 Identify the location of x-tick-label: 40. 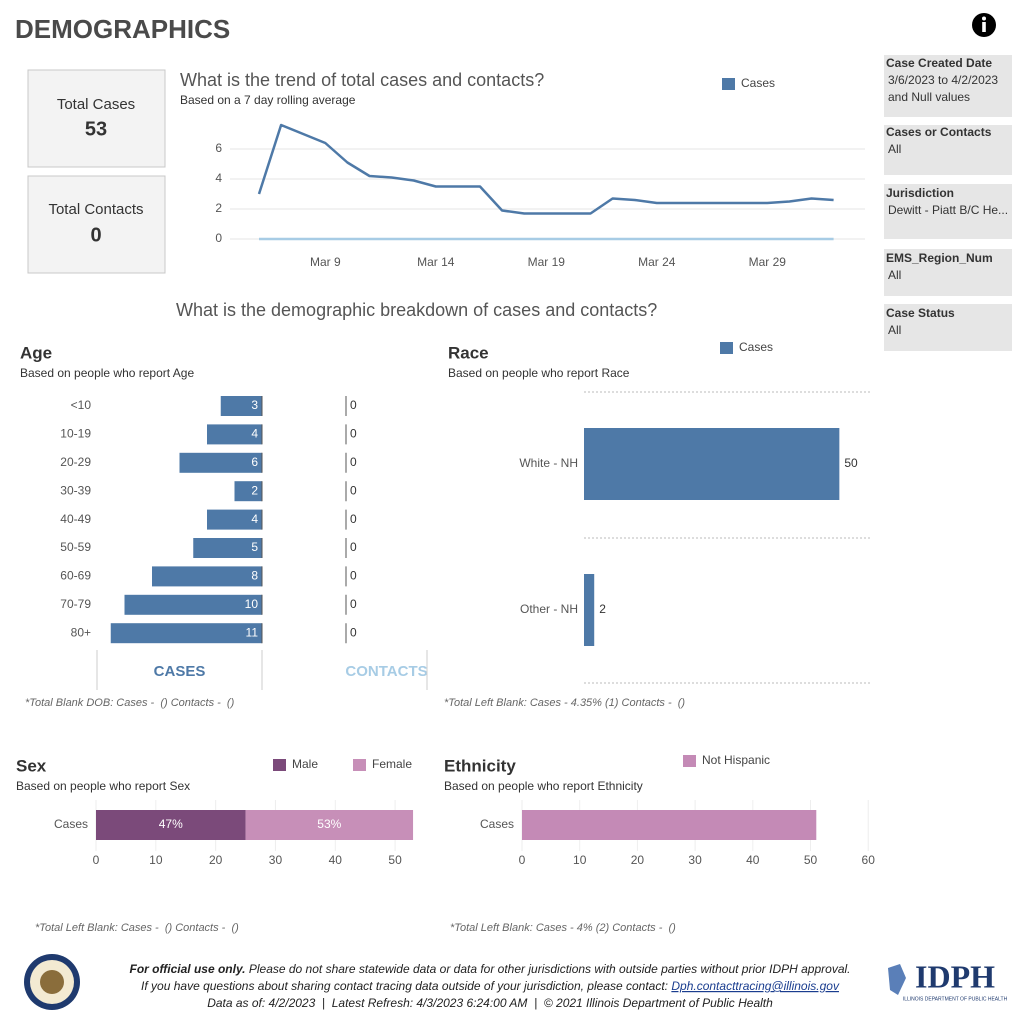
(336, 860).